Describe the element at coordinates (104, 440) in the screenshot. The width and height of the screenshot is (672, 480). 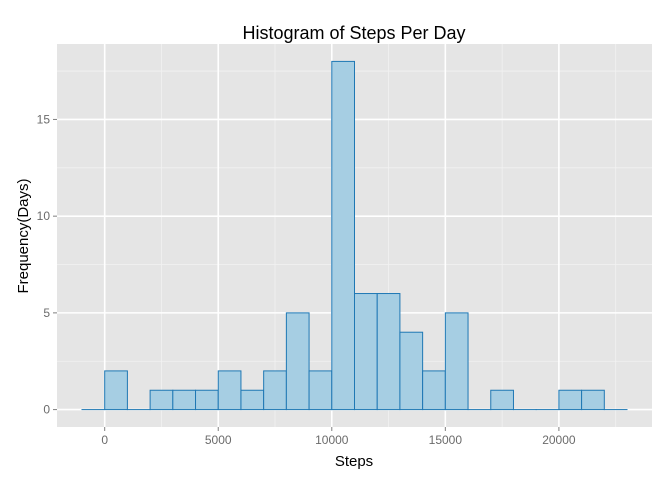
I see `x-tick-label: 0` at that location.